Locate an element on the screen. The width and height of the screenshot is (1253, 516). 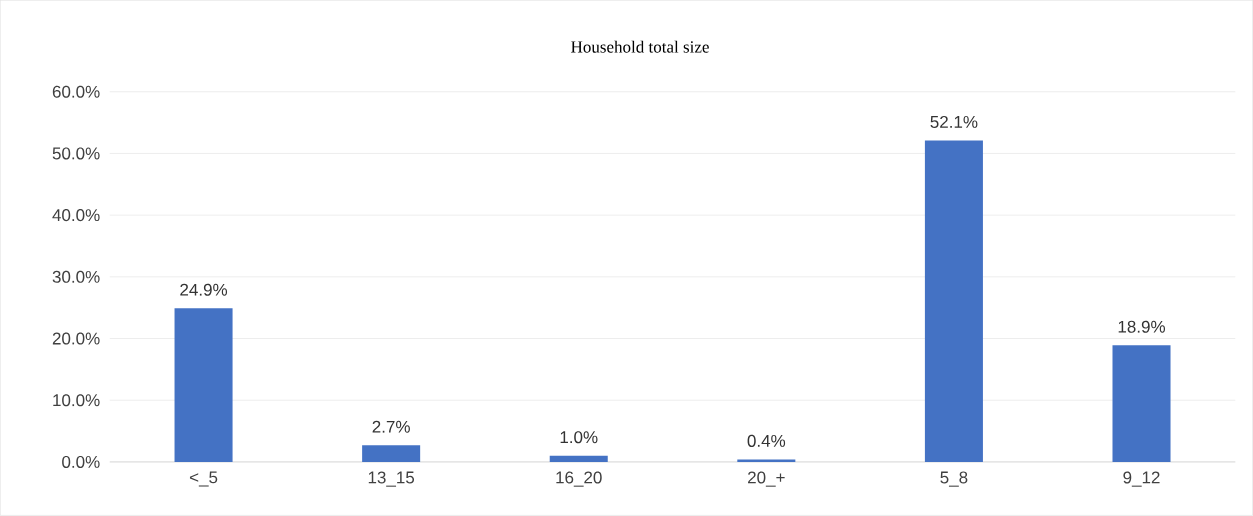
x-tick-label: 13_15 is located at coordinates (391, 479).